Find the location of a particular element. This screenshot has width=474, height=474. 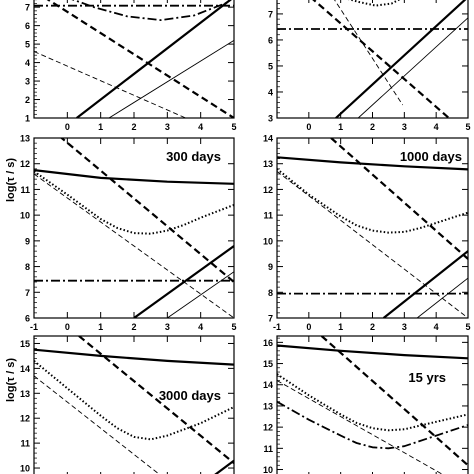

chart-panel-6: 10 11 12 13 14 15 16 15 yrs is located at coordinates (366, 404).